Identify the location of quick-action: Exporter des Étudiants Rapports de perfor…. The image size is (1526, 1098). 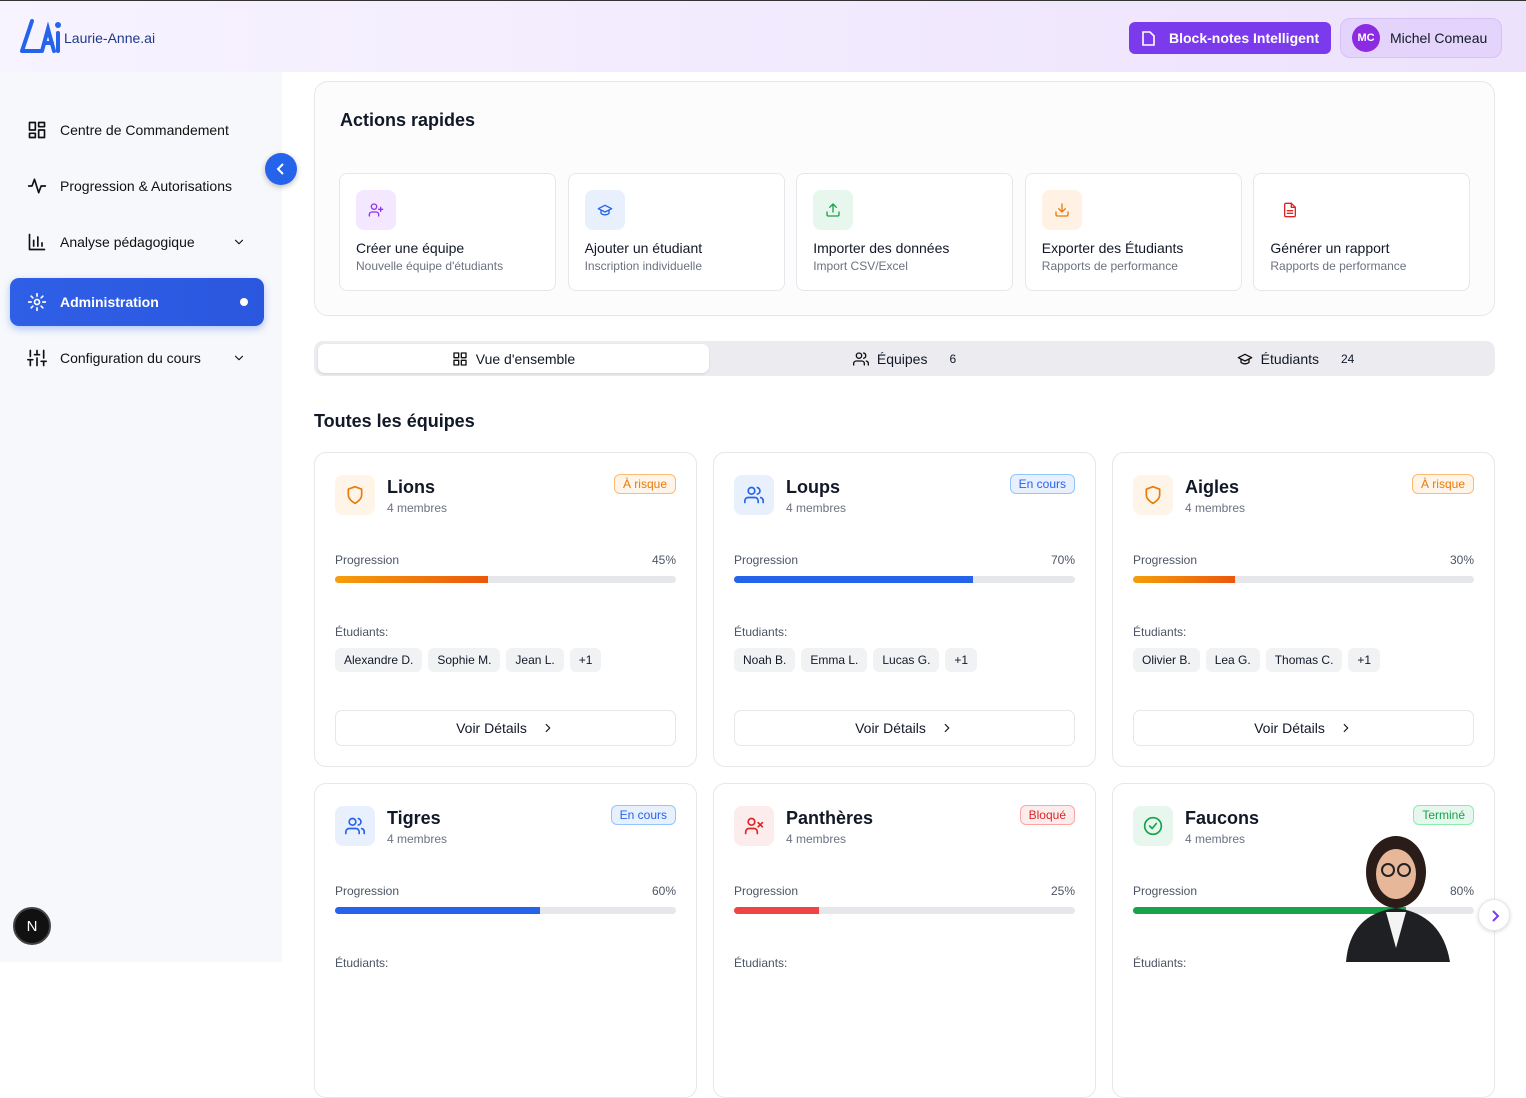
(1133, 232).